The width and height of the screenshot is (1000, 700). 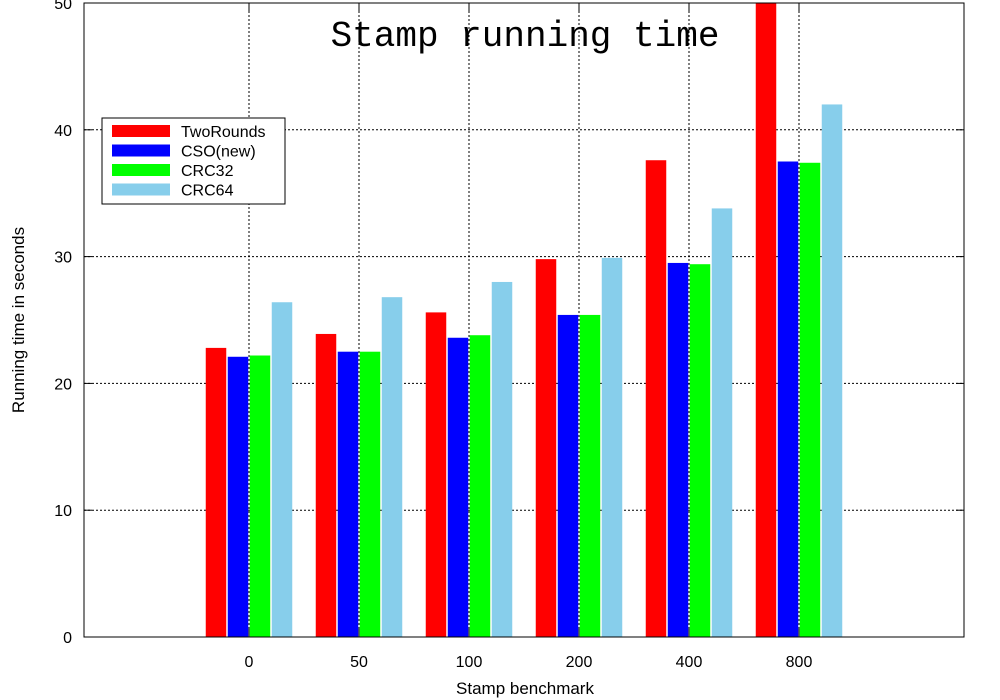 What do you see at coordinates (249, 662) in the screenshot?
I see `x-tick-label: 0` at bounding box center [249, 662].